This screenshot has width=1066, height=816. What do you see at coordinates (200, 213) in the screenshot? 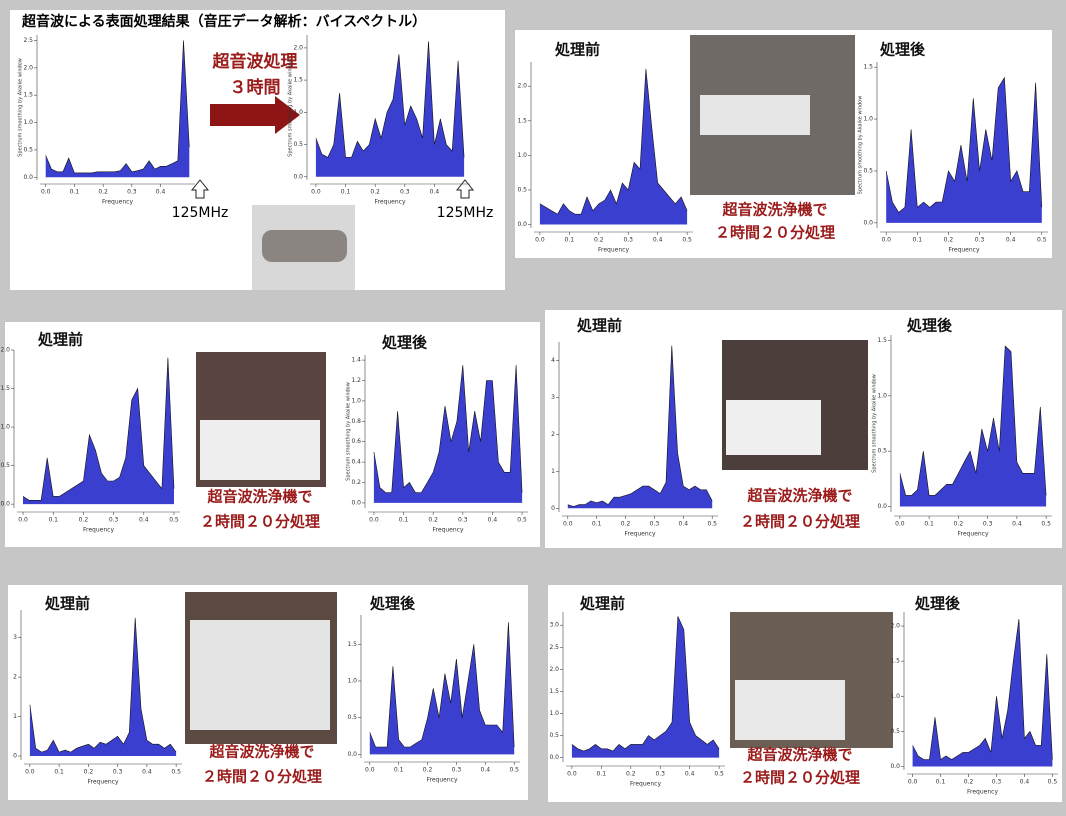
I see `marker-label: 125MHz` at bounding box center [200, 213].